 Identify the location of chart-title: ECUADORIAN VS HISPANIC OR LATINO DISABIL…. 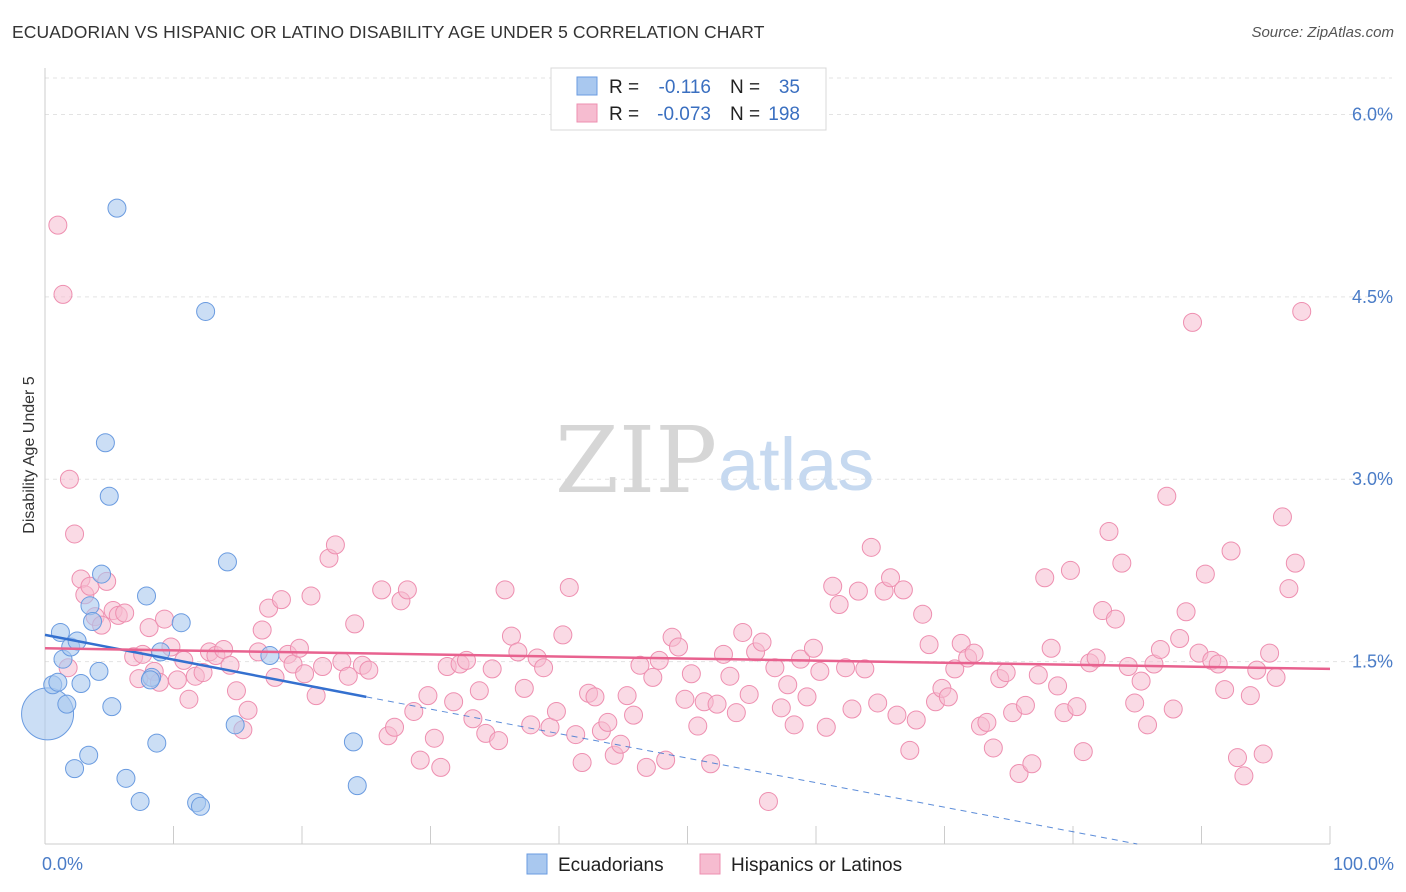
(388, 32).